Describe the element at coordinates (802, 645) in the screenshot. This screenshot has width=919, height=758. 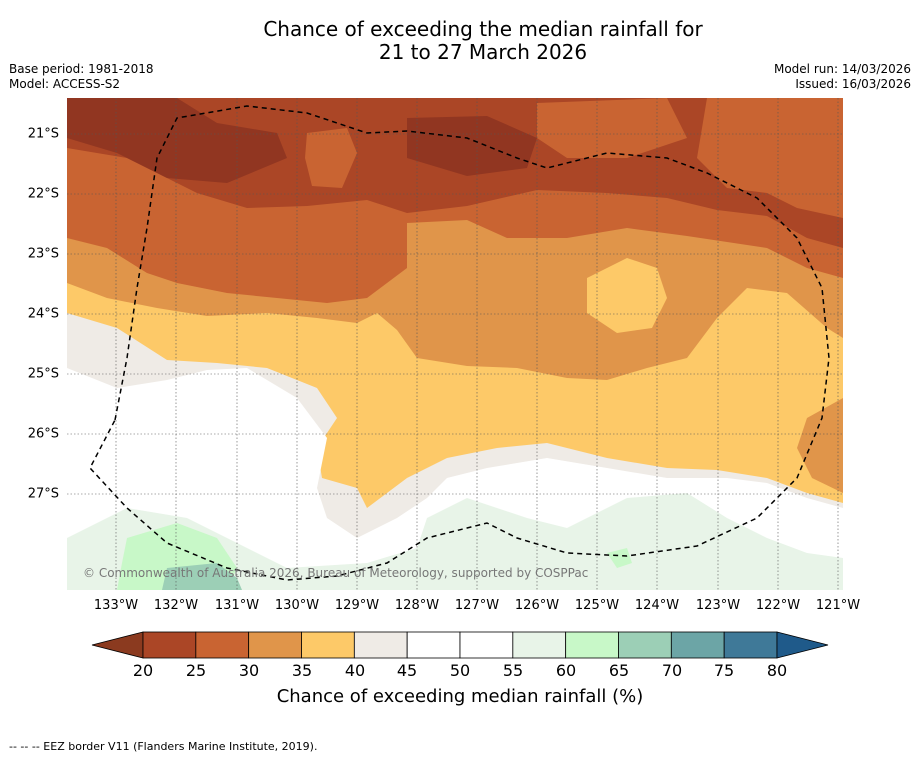
I see `colorbar-over-arrow` at that location.